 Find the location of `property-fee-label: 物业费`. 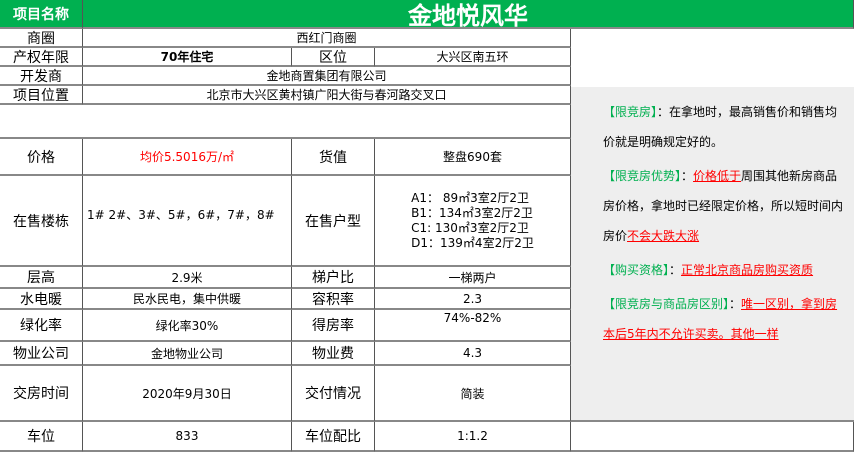

property-fee-label: 物业费 is located at coordinates (333, 354).